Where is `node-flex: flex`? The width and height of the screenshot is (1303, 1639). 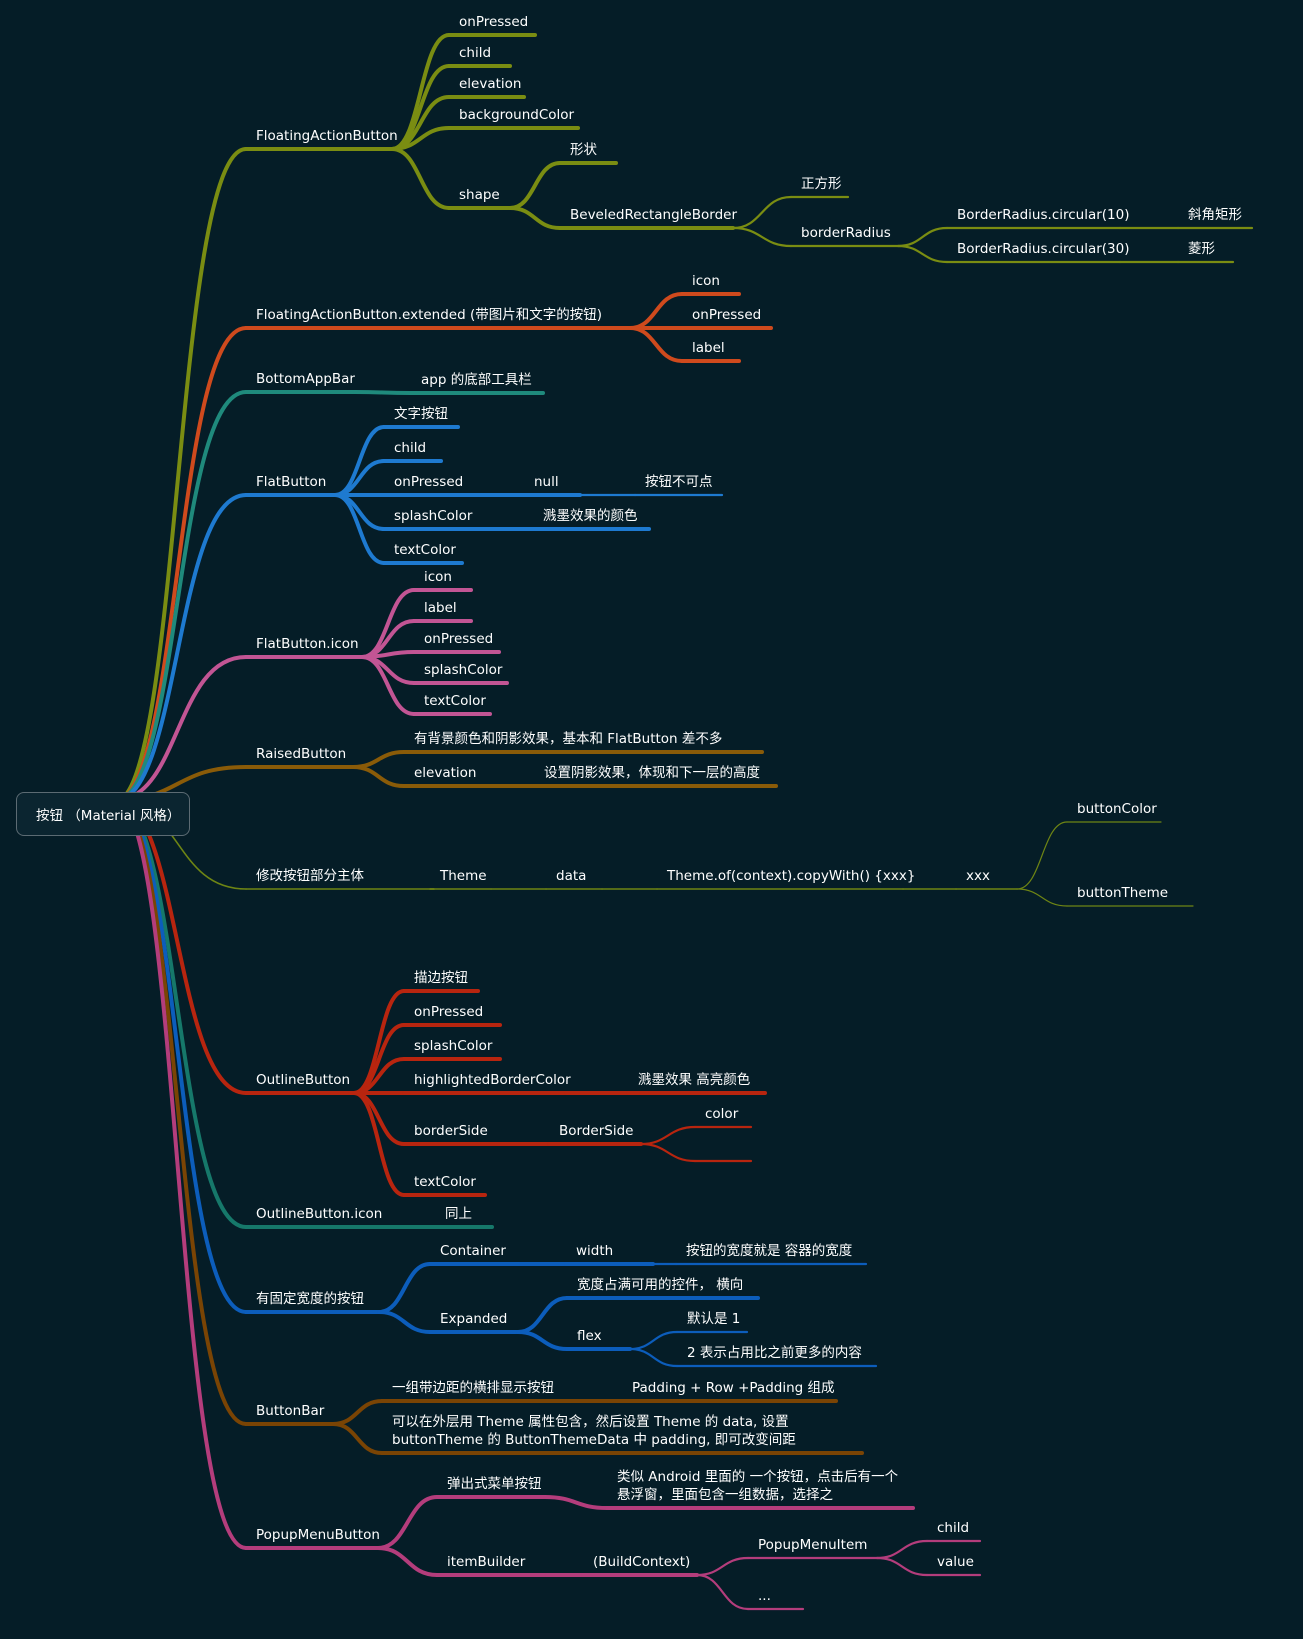 node-flex: flex is located at coordinates (589, 1336).